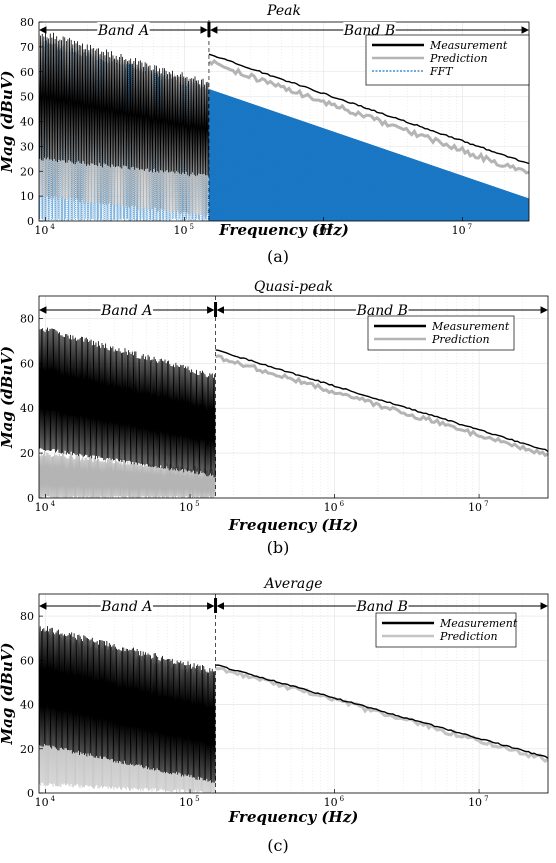 The width and height of the screenshot is (556, 863). Describe the element at coordinates (292, 584) in the screenshot. I see `chart-title: Average` at that location.